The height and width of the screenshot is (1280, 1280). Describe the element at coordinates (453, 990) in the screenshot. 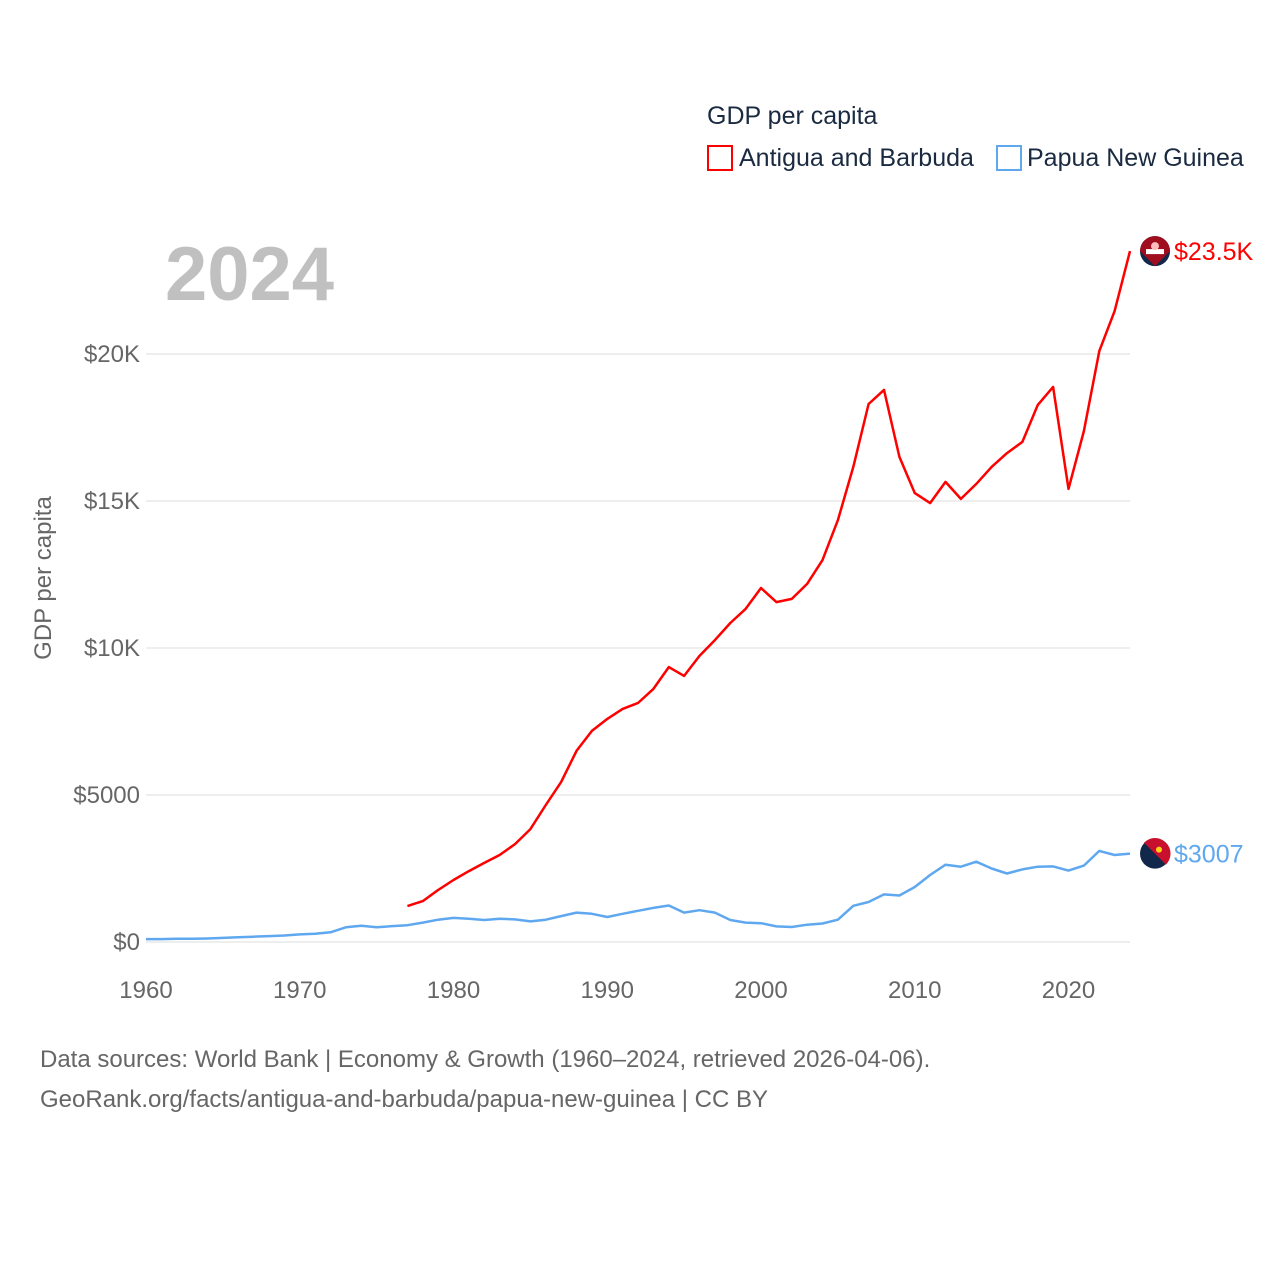

I see `x-tick-label: 1980` at that location.